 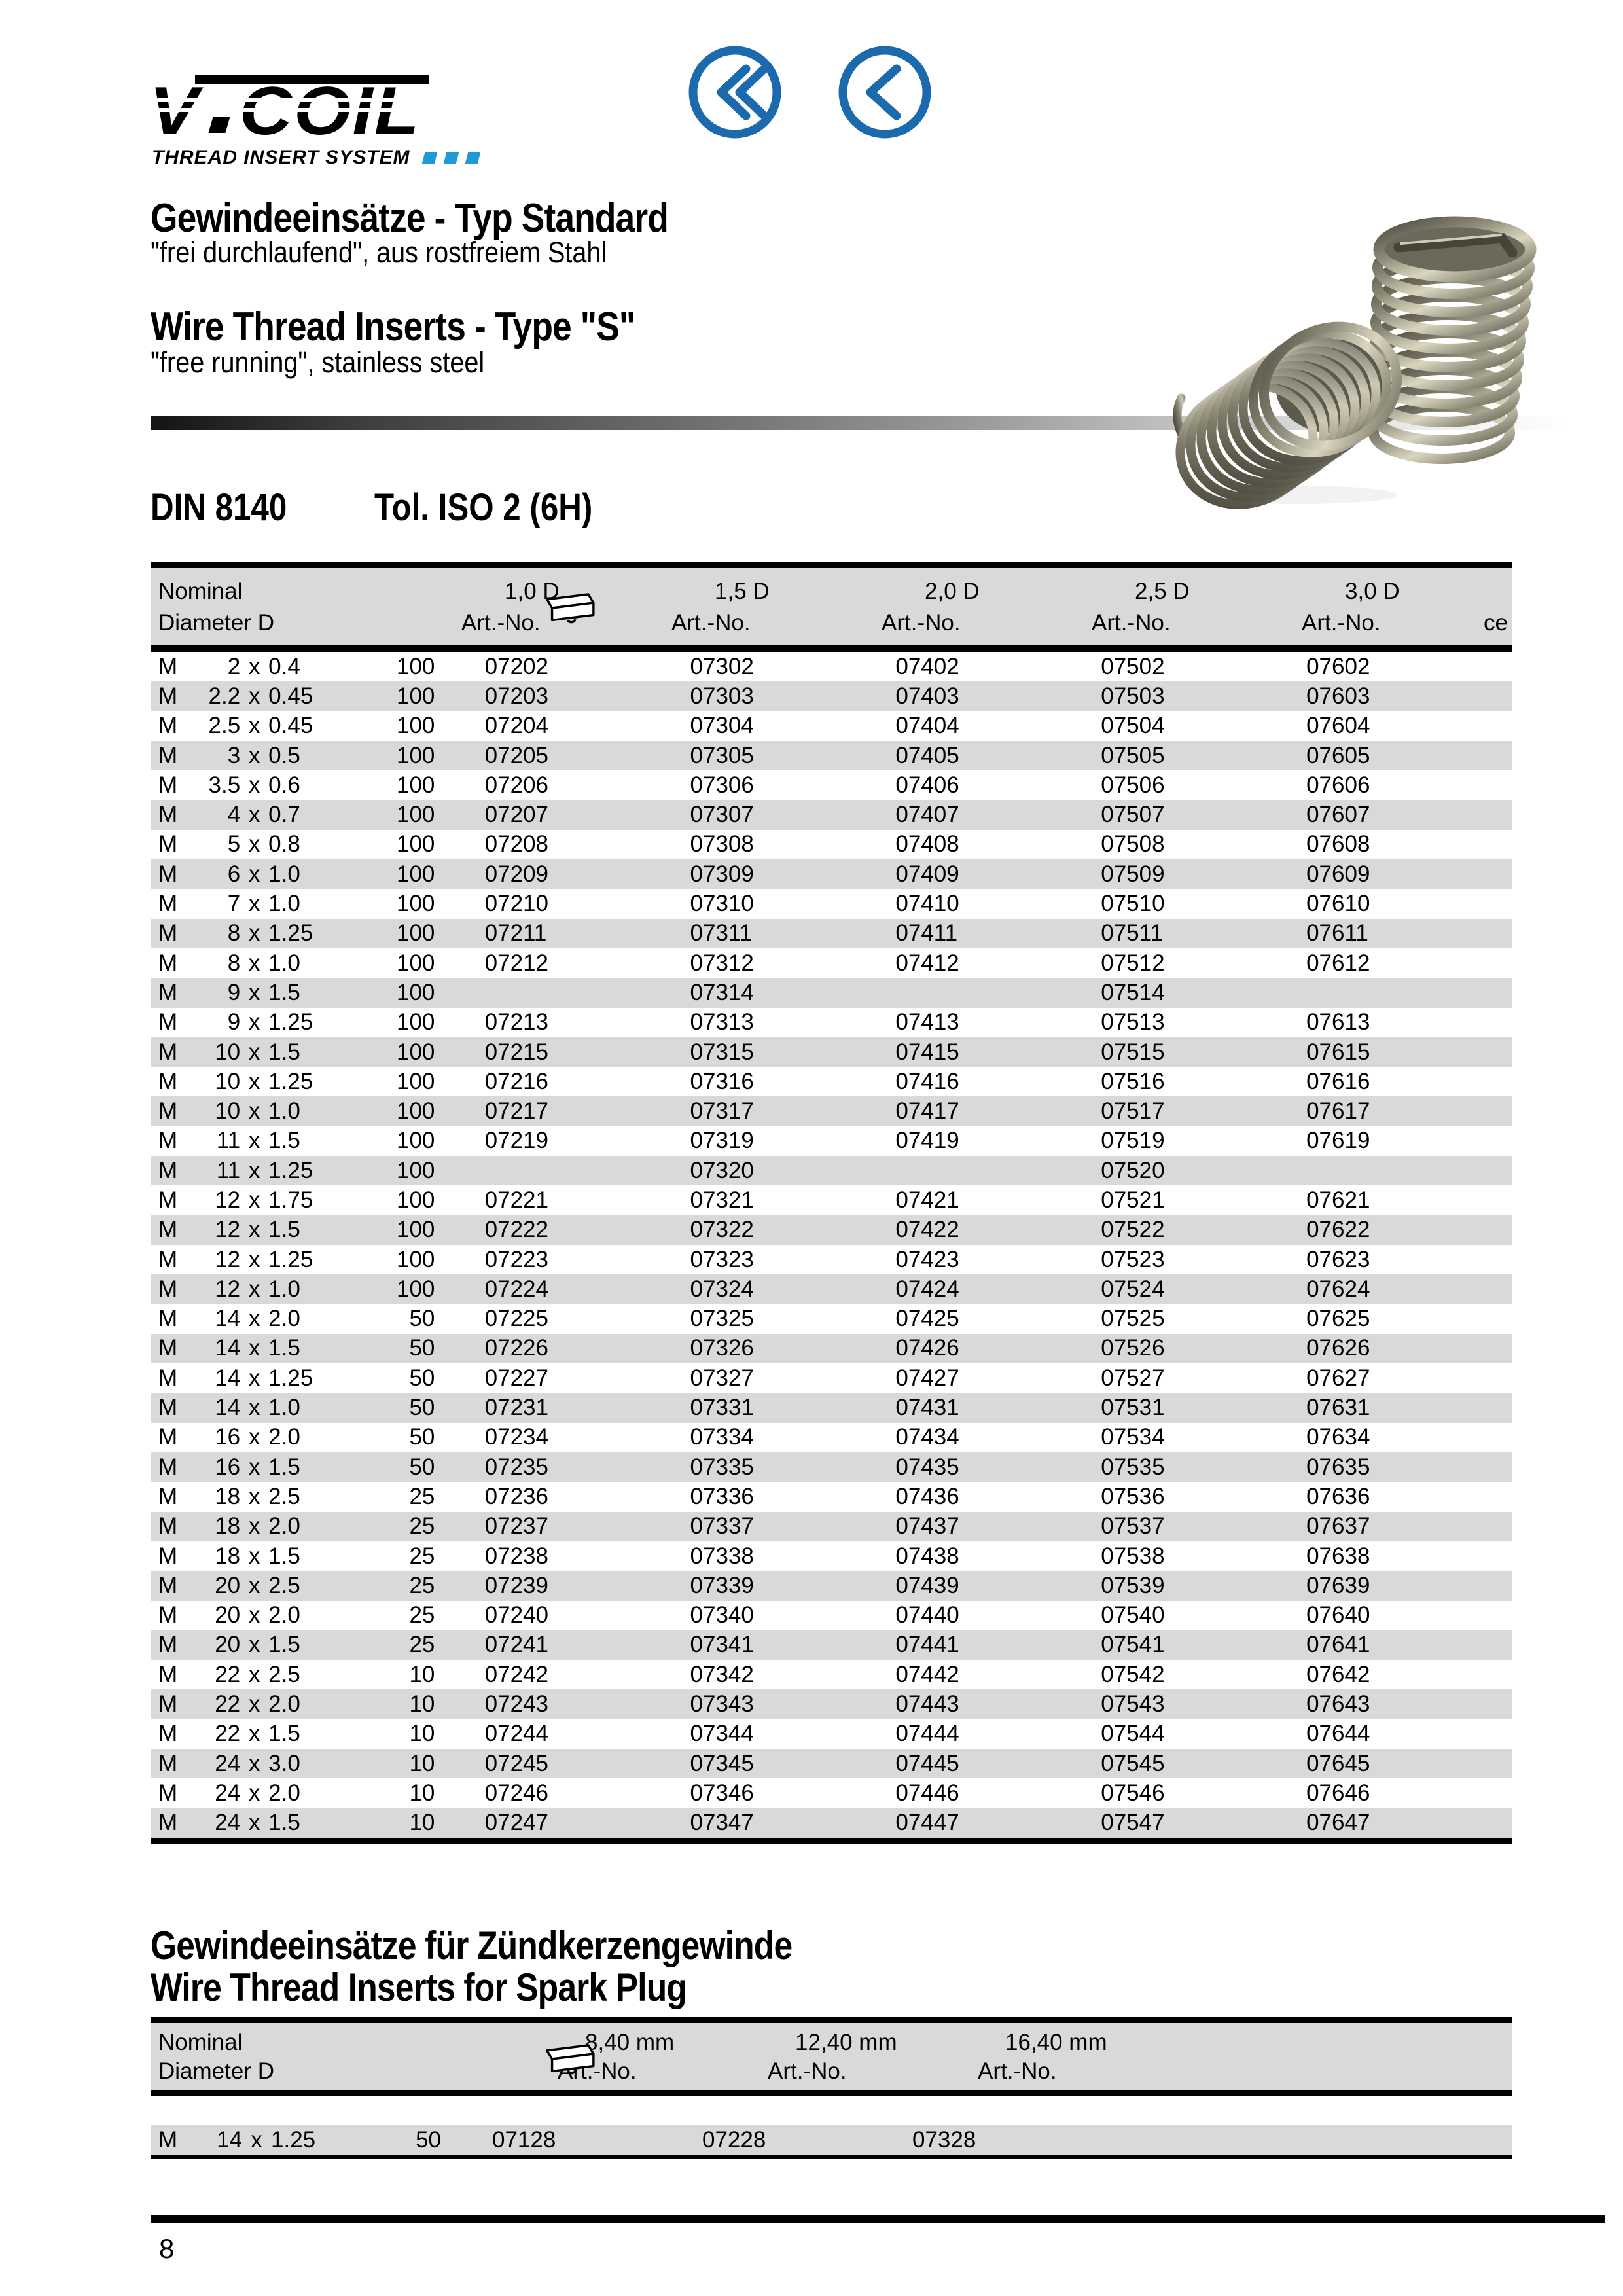 I want to click on spark-heading-german: Gewindeeinsätze für Zündkerzengewinde, so click(x=472, y=1946).